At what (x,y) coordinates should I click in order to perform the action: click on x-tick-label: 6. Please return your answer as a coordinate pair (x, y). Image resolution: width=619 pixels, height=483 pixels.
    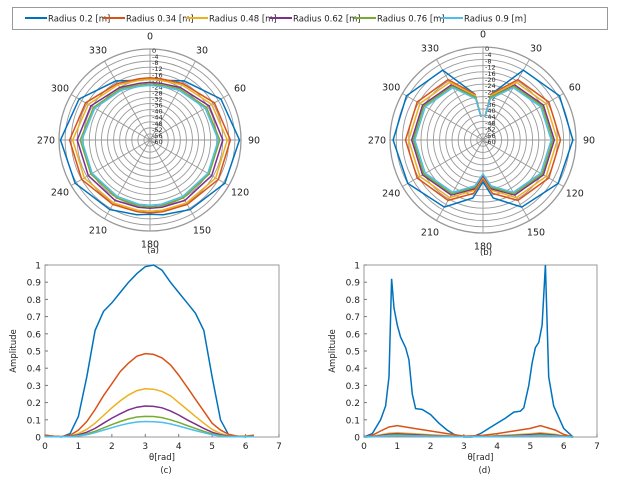
    Looking at the image, I should click on (246, 447).